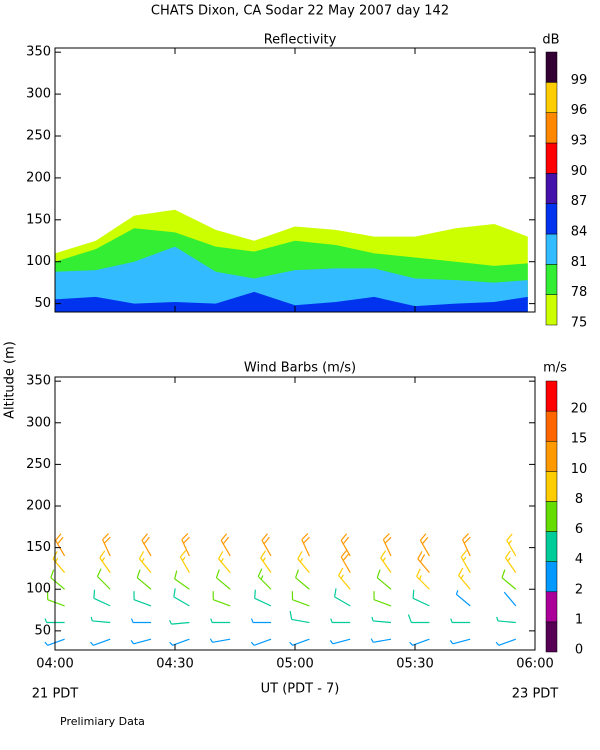 Image resolution: width=600 pixels, height=750 pixels. I want to click on y-tick-label: 300, so click(38, 94).